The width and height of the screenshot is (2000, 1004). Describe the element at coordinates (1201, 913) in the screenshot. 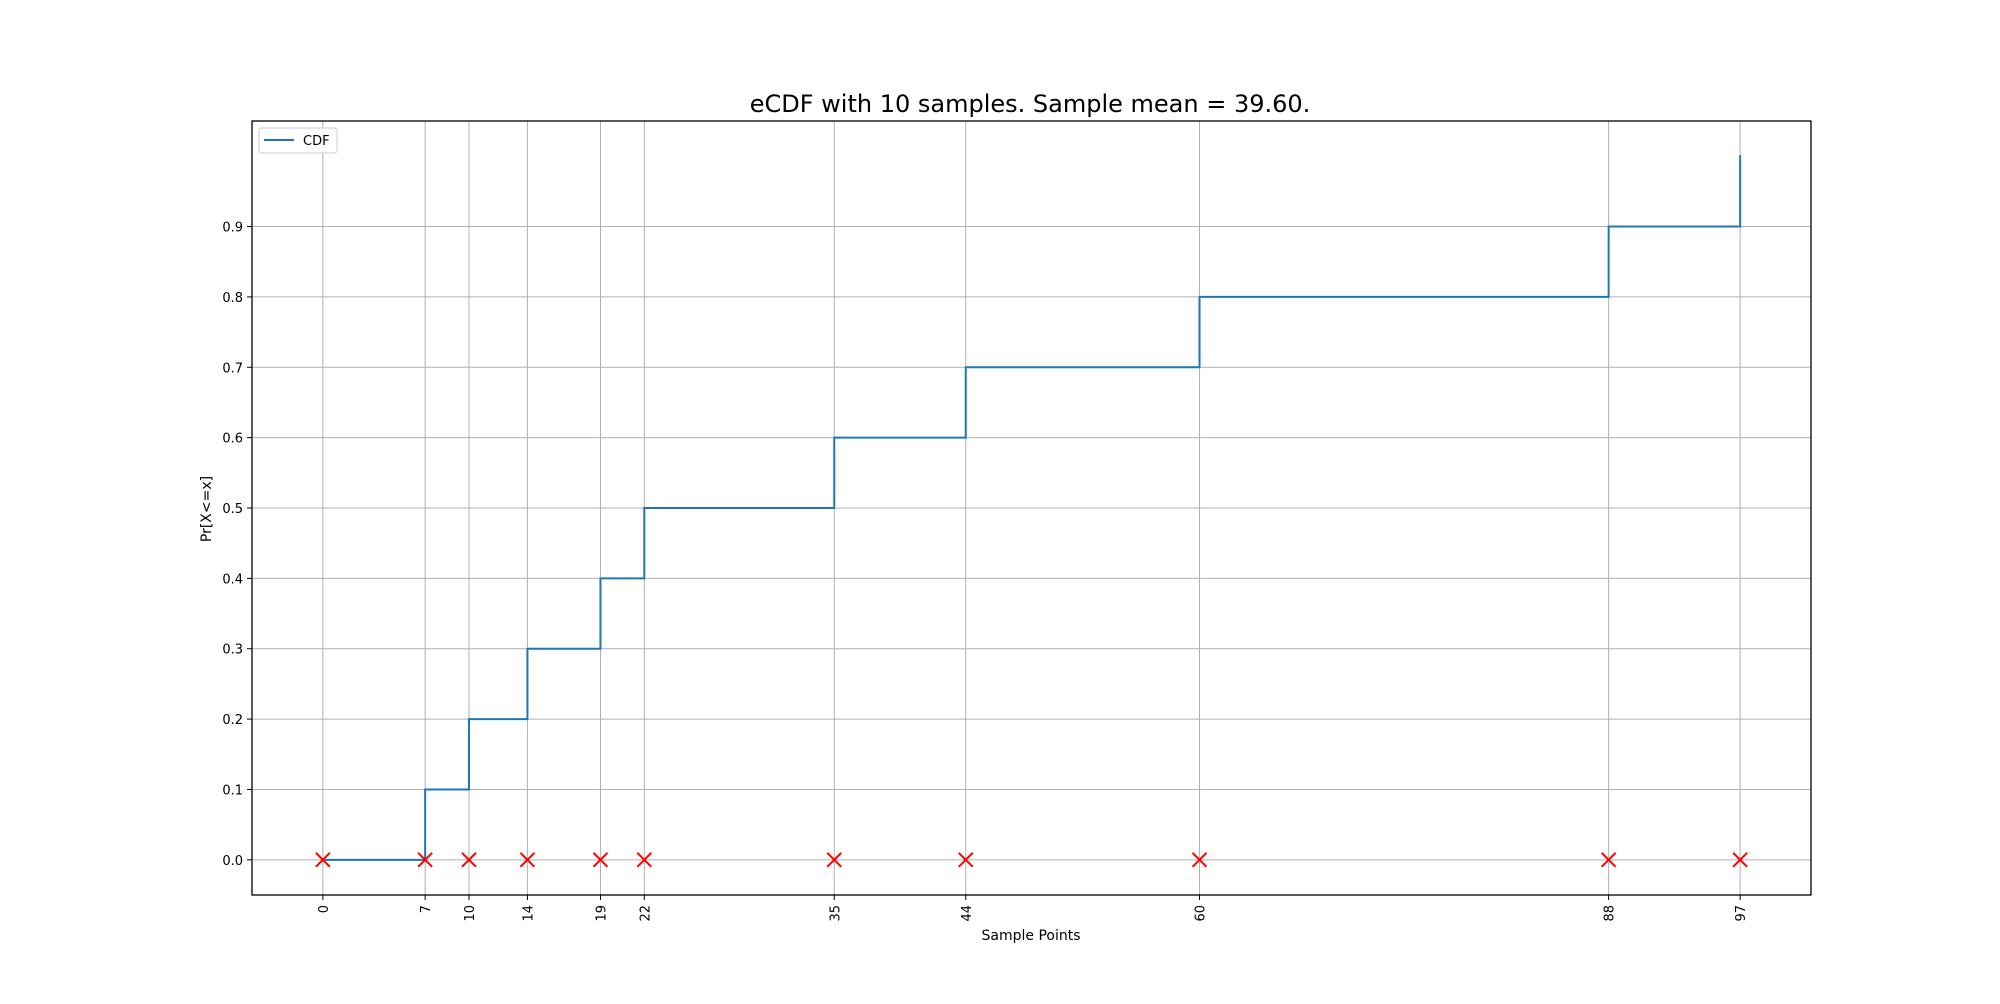

I see `x-tick-label: 60` at that location.